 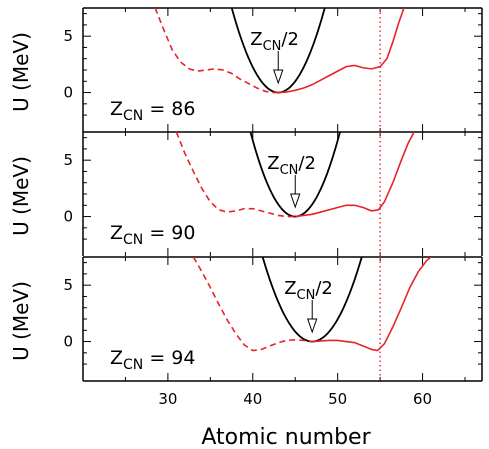 I want to click on zcn-label-value: = 94, so click(x=169, y=358).